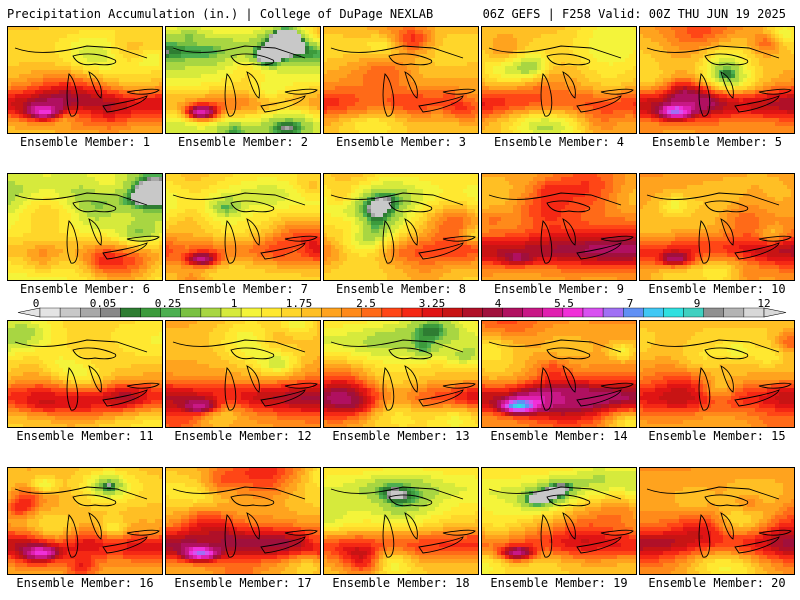 This screenshot has width=800, height=600. Describe the element at coordinates (559, 436) in the screenshot. I see `ensemble-member-label: Ensemble Member: 14` at that location.